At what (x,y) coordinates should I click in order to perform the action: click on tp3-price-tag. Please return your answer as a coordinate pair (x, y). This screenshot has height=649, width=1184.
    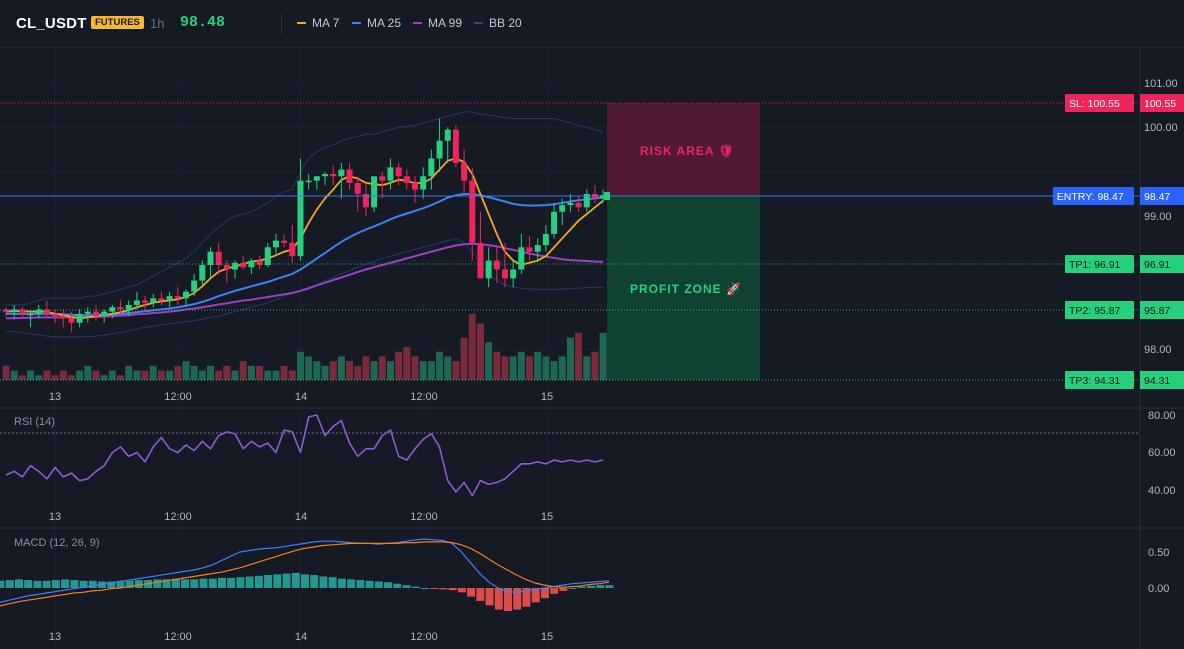
    Looking at the image, I should click on (1162, 380).